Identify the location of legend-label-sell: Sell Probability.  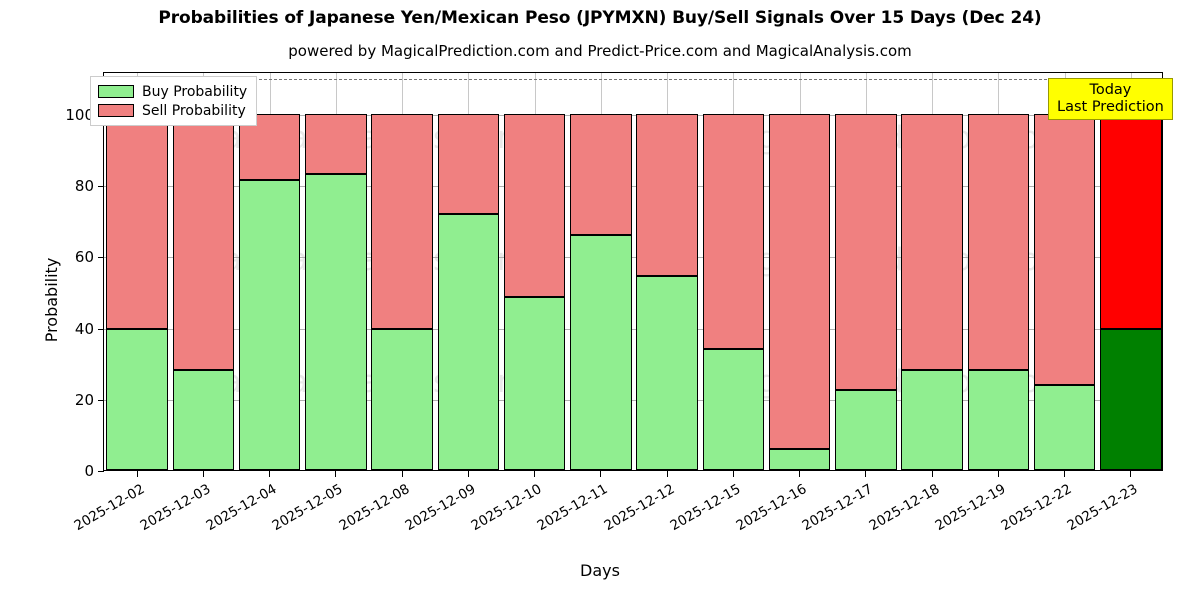
(194, 110).